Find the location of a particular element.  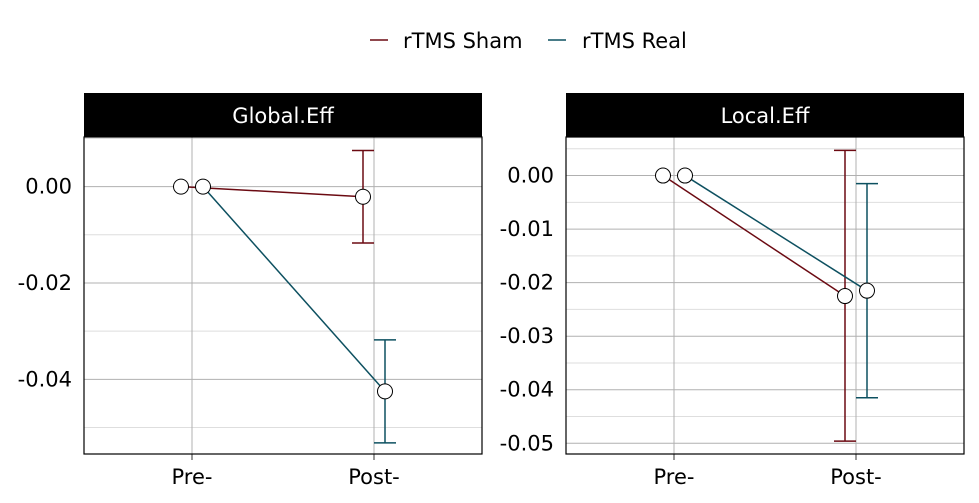

y-tick-label: -0.01 is located at coordinates (527, 229).